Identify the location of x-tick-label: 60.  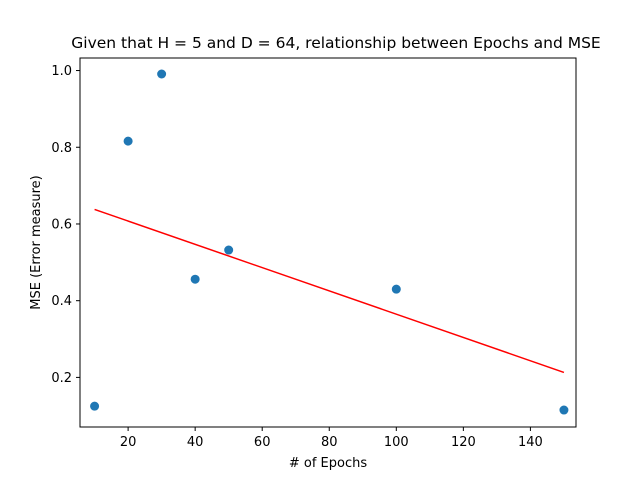
(262, 442).